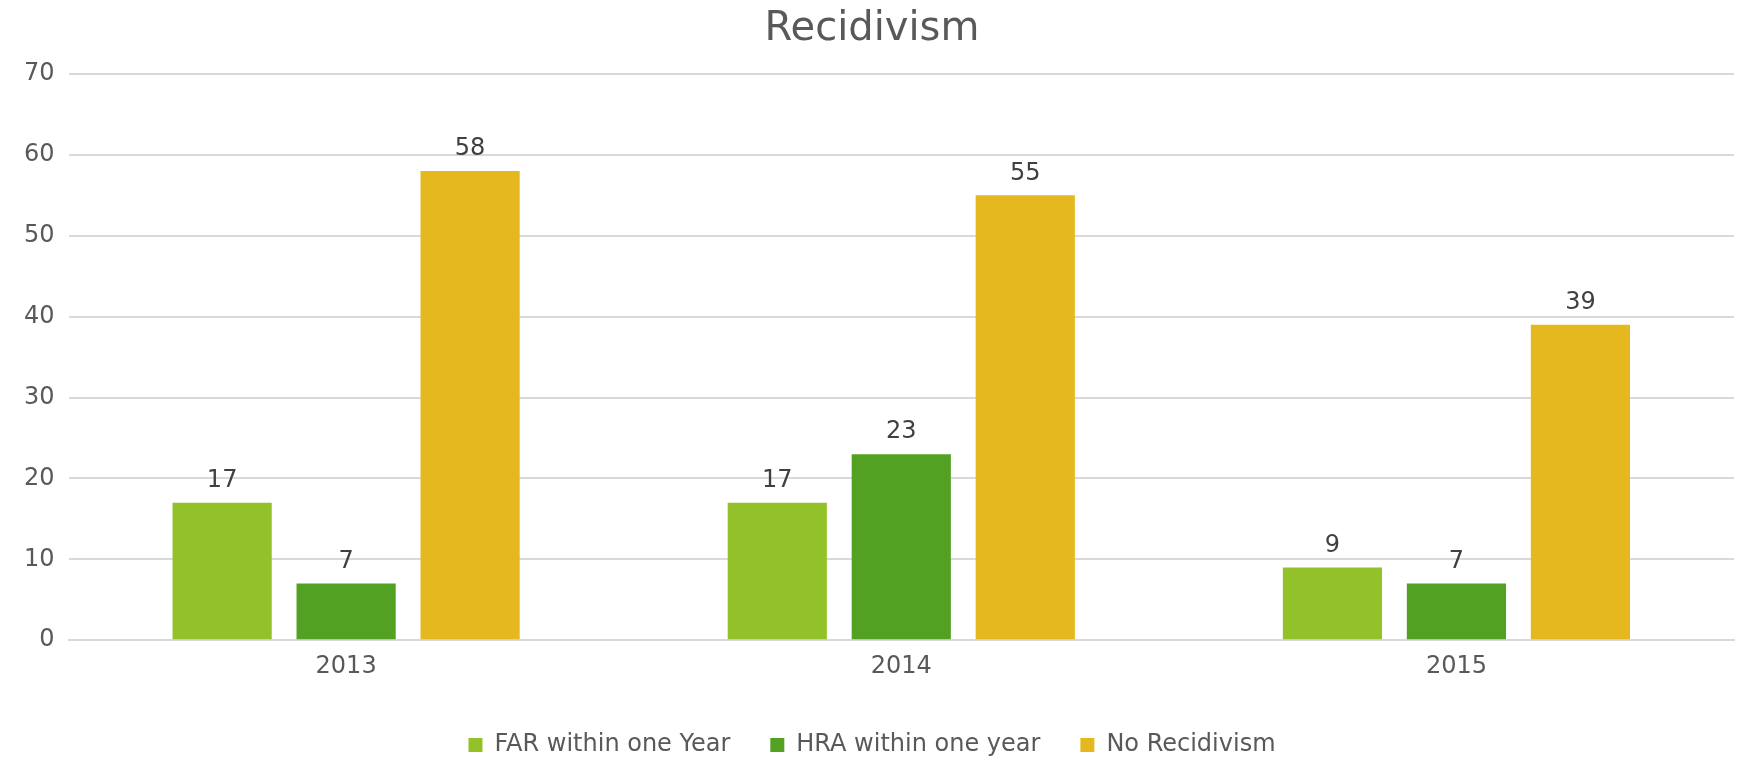 This screenshot has width=1754, height=772. Describe the element at coordinates (1456, 664) in the screenshot. I see `x-tick-label: 2015` at that location.